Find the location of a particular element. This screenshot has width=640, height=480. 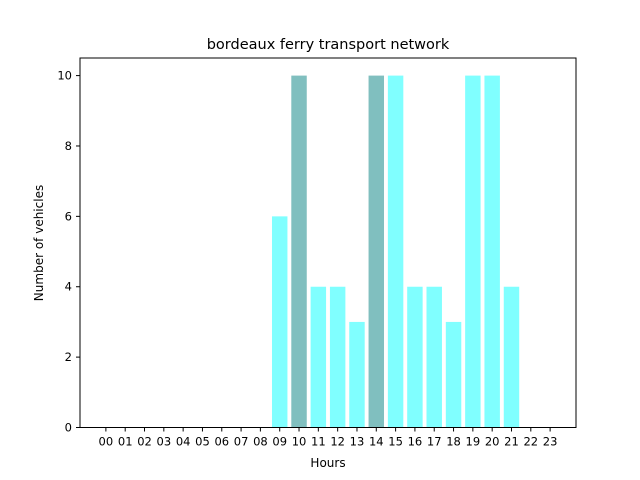

x-tick-label: 03 is located at coordinates (164, 442).